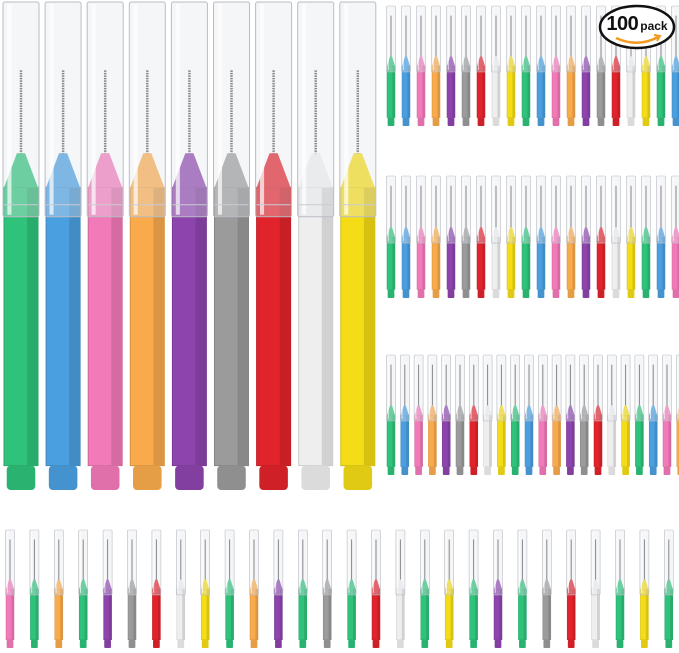 This screenshot has width=679, height=653. Describe the element at coordinates (654, 26) in the screenshot. I see `pack-unit: pack` at that location.